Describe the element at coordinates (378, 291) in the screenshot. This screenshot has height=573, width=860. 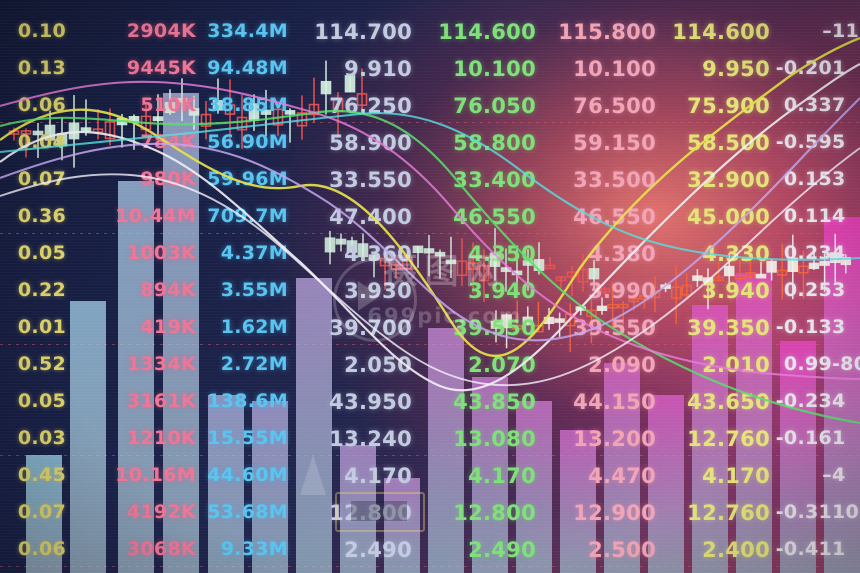
I see `quote-cell-3: 3.930` at that location.